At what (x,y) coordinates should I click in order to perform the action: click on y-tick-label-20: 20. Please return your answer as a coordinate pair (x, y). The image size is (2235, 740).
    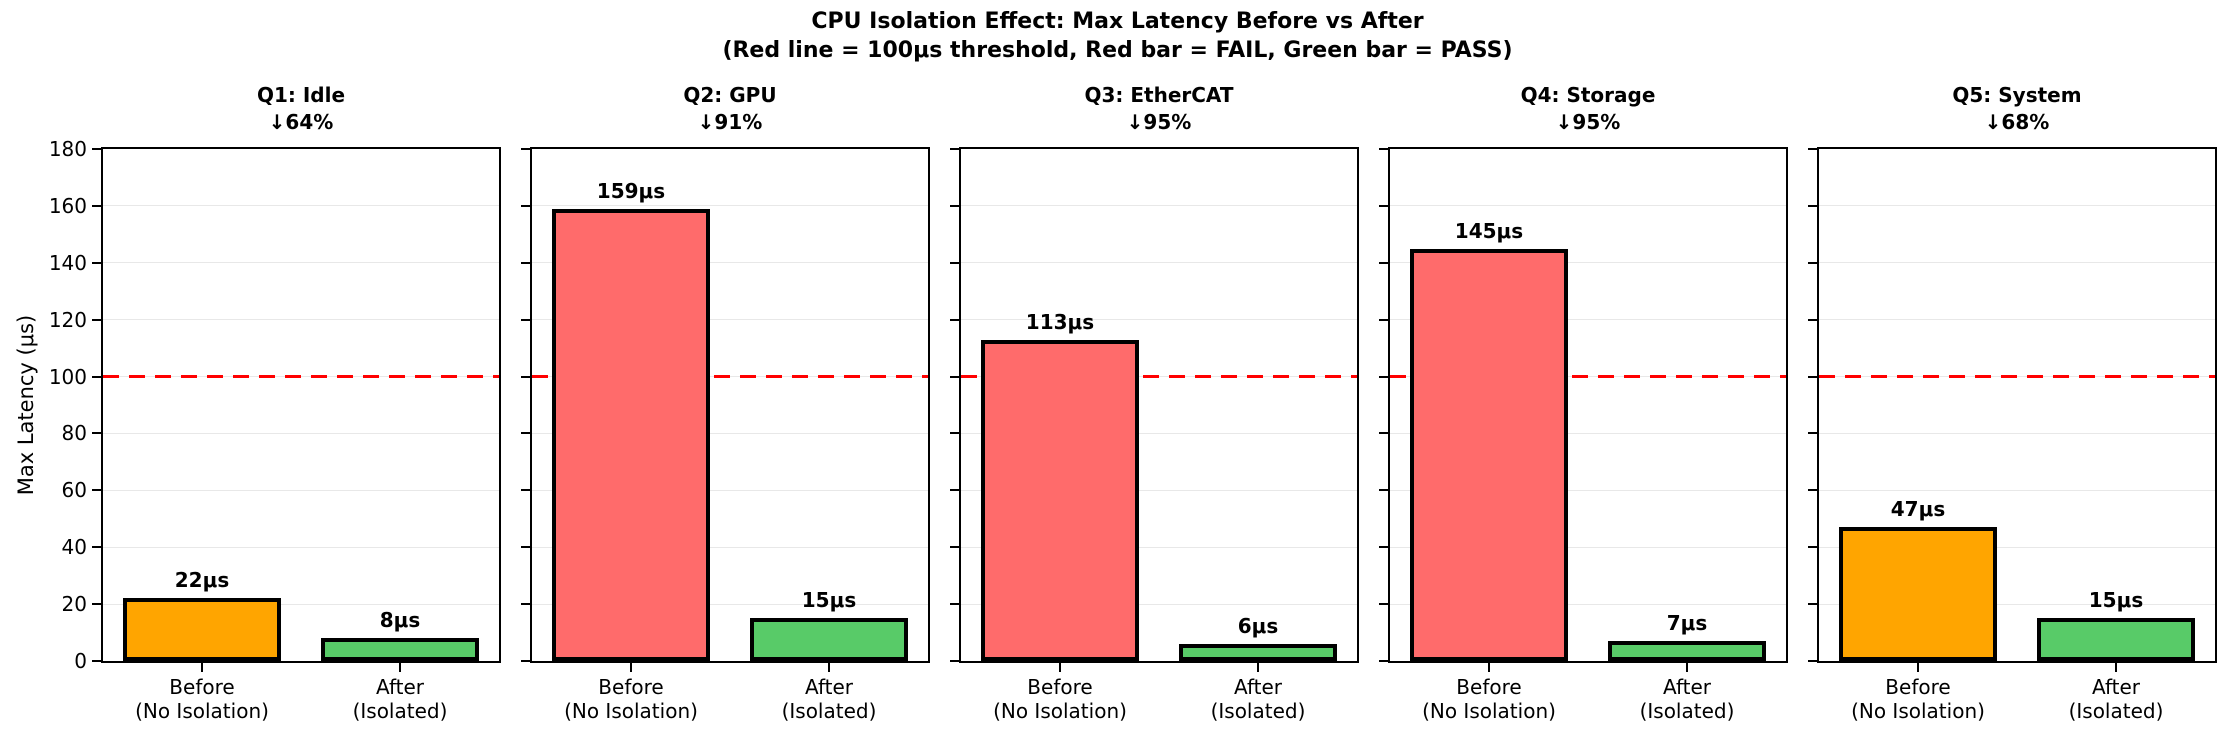
    Looking at the image, I should click on (74, 604).